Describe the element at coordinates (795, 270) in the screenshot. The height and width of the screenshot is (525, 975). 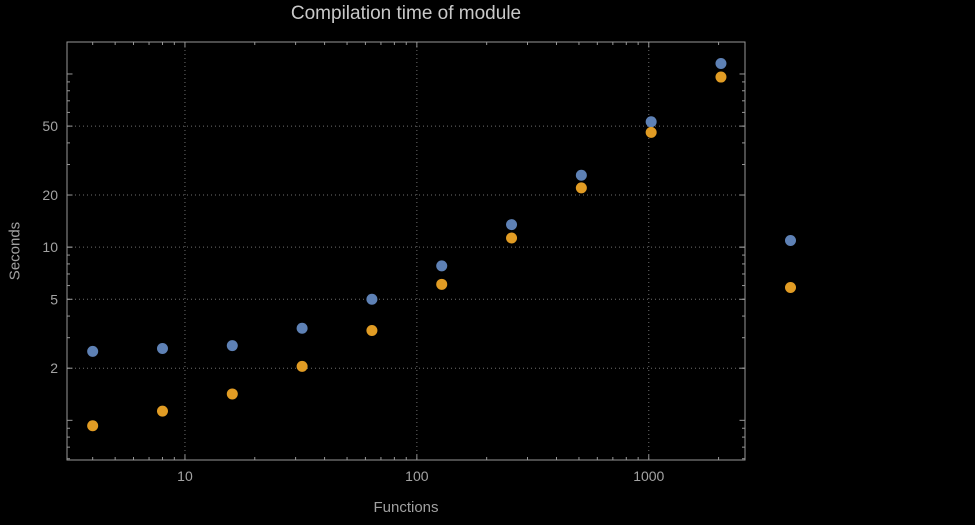
I see `legend` at that location.